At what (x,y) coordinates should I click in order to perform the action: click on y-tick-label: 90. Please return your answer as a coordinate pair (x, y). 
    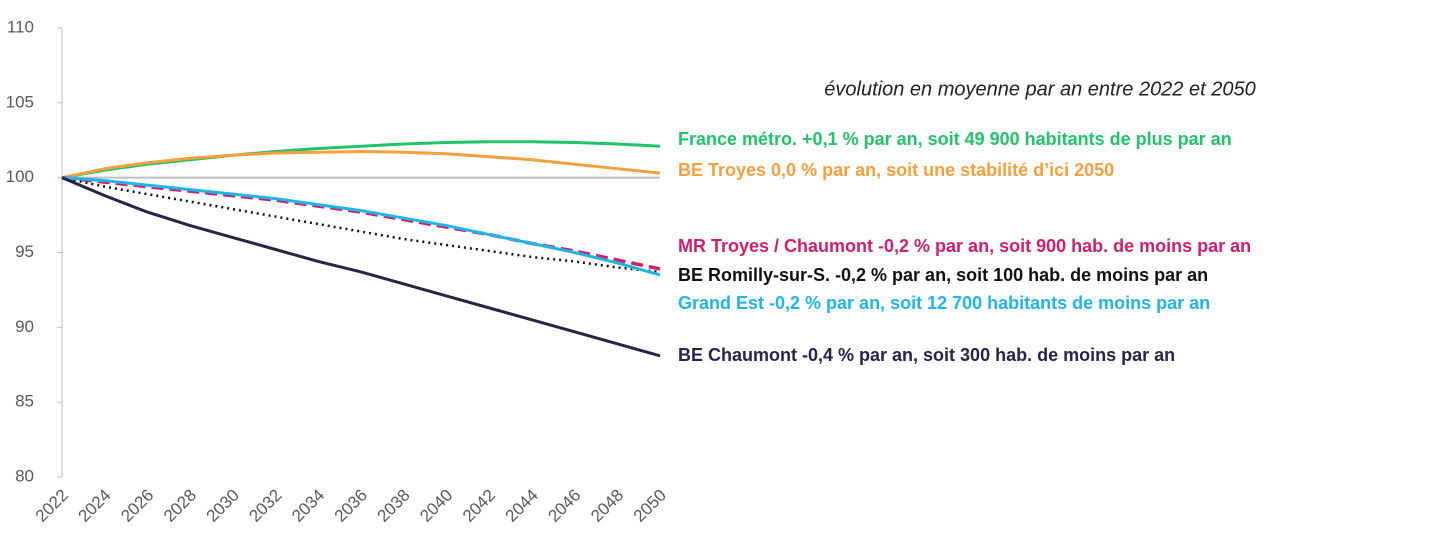
    Looking at the image, I should click on (24, 326).